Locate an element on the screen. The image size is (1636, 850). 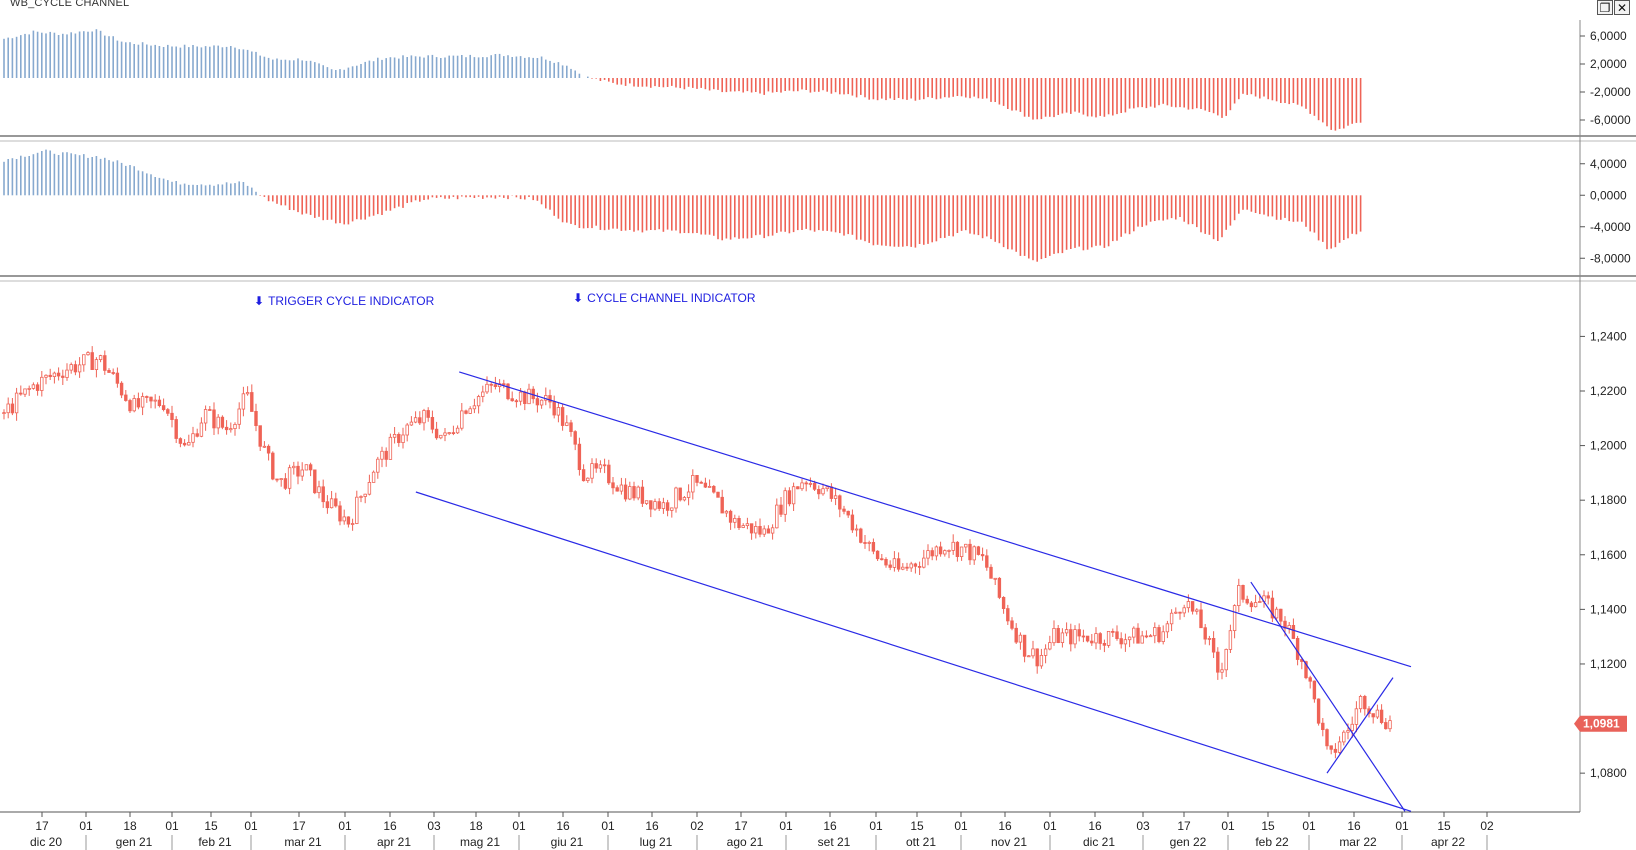
y-tick-label: 0,0000 is located at coordinates (1608, 195).